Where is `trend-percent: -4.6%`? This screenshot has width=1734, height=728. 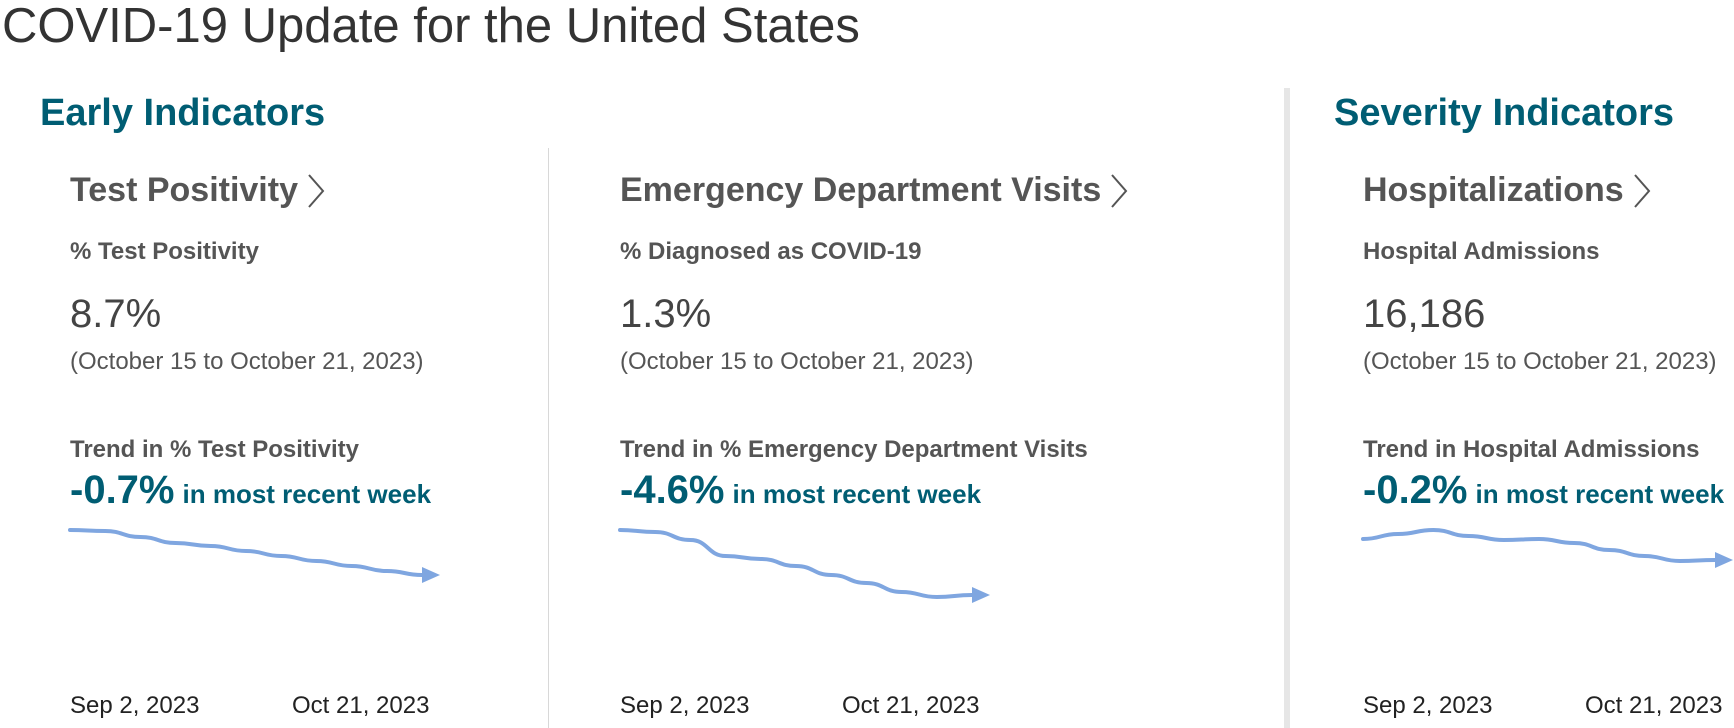 trend-percent: -4.6% is located at coordinates (672, 490).